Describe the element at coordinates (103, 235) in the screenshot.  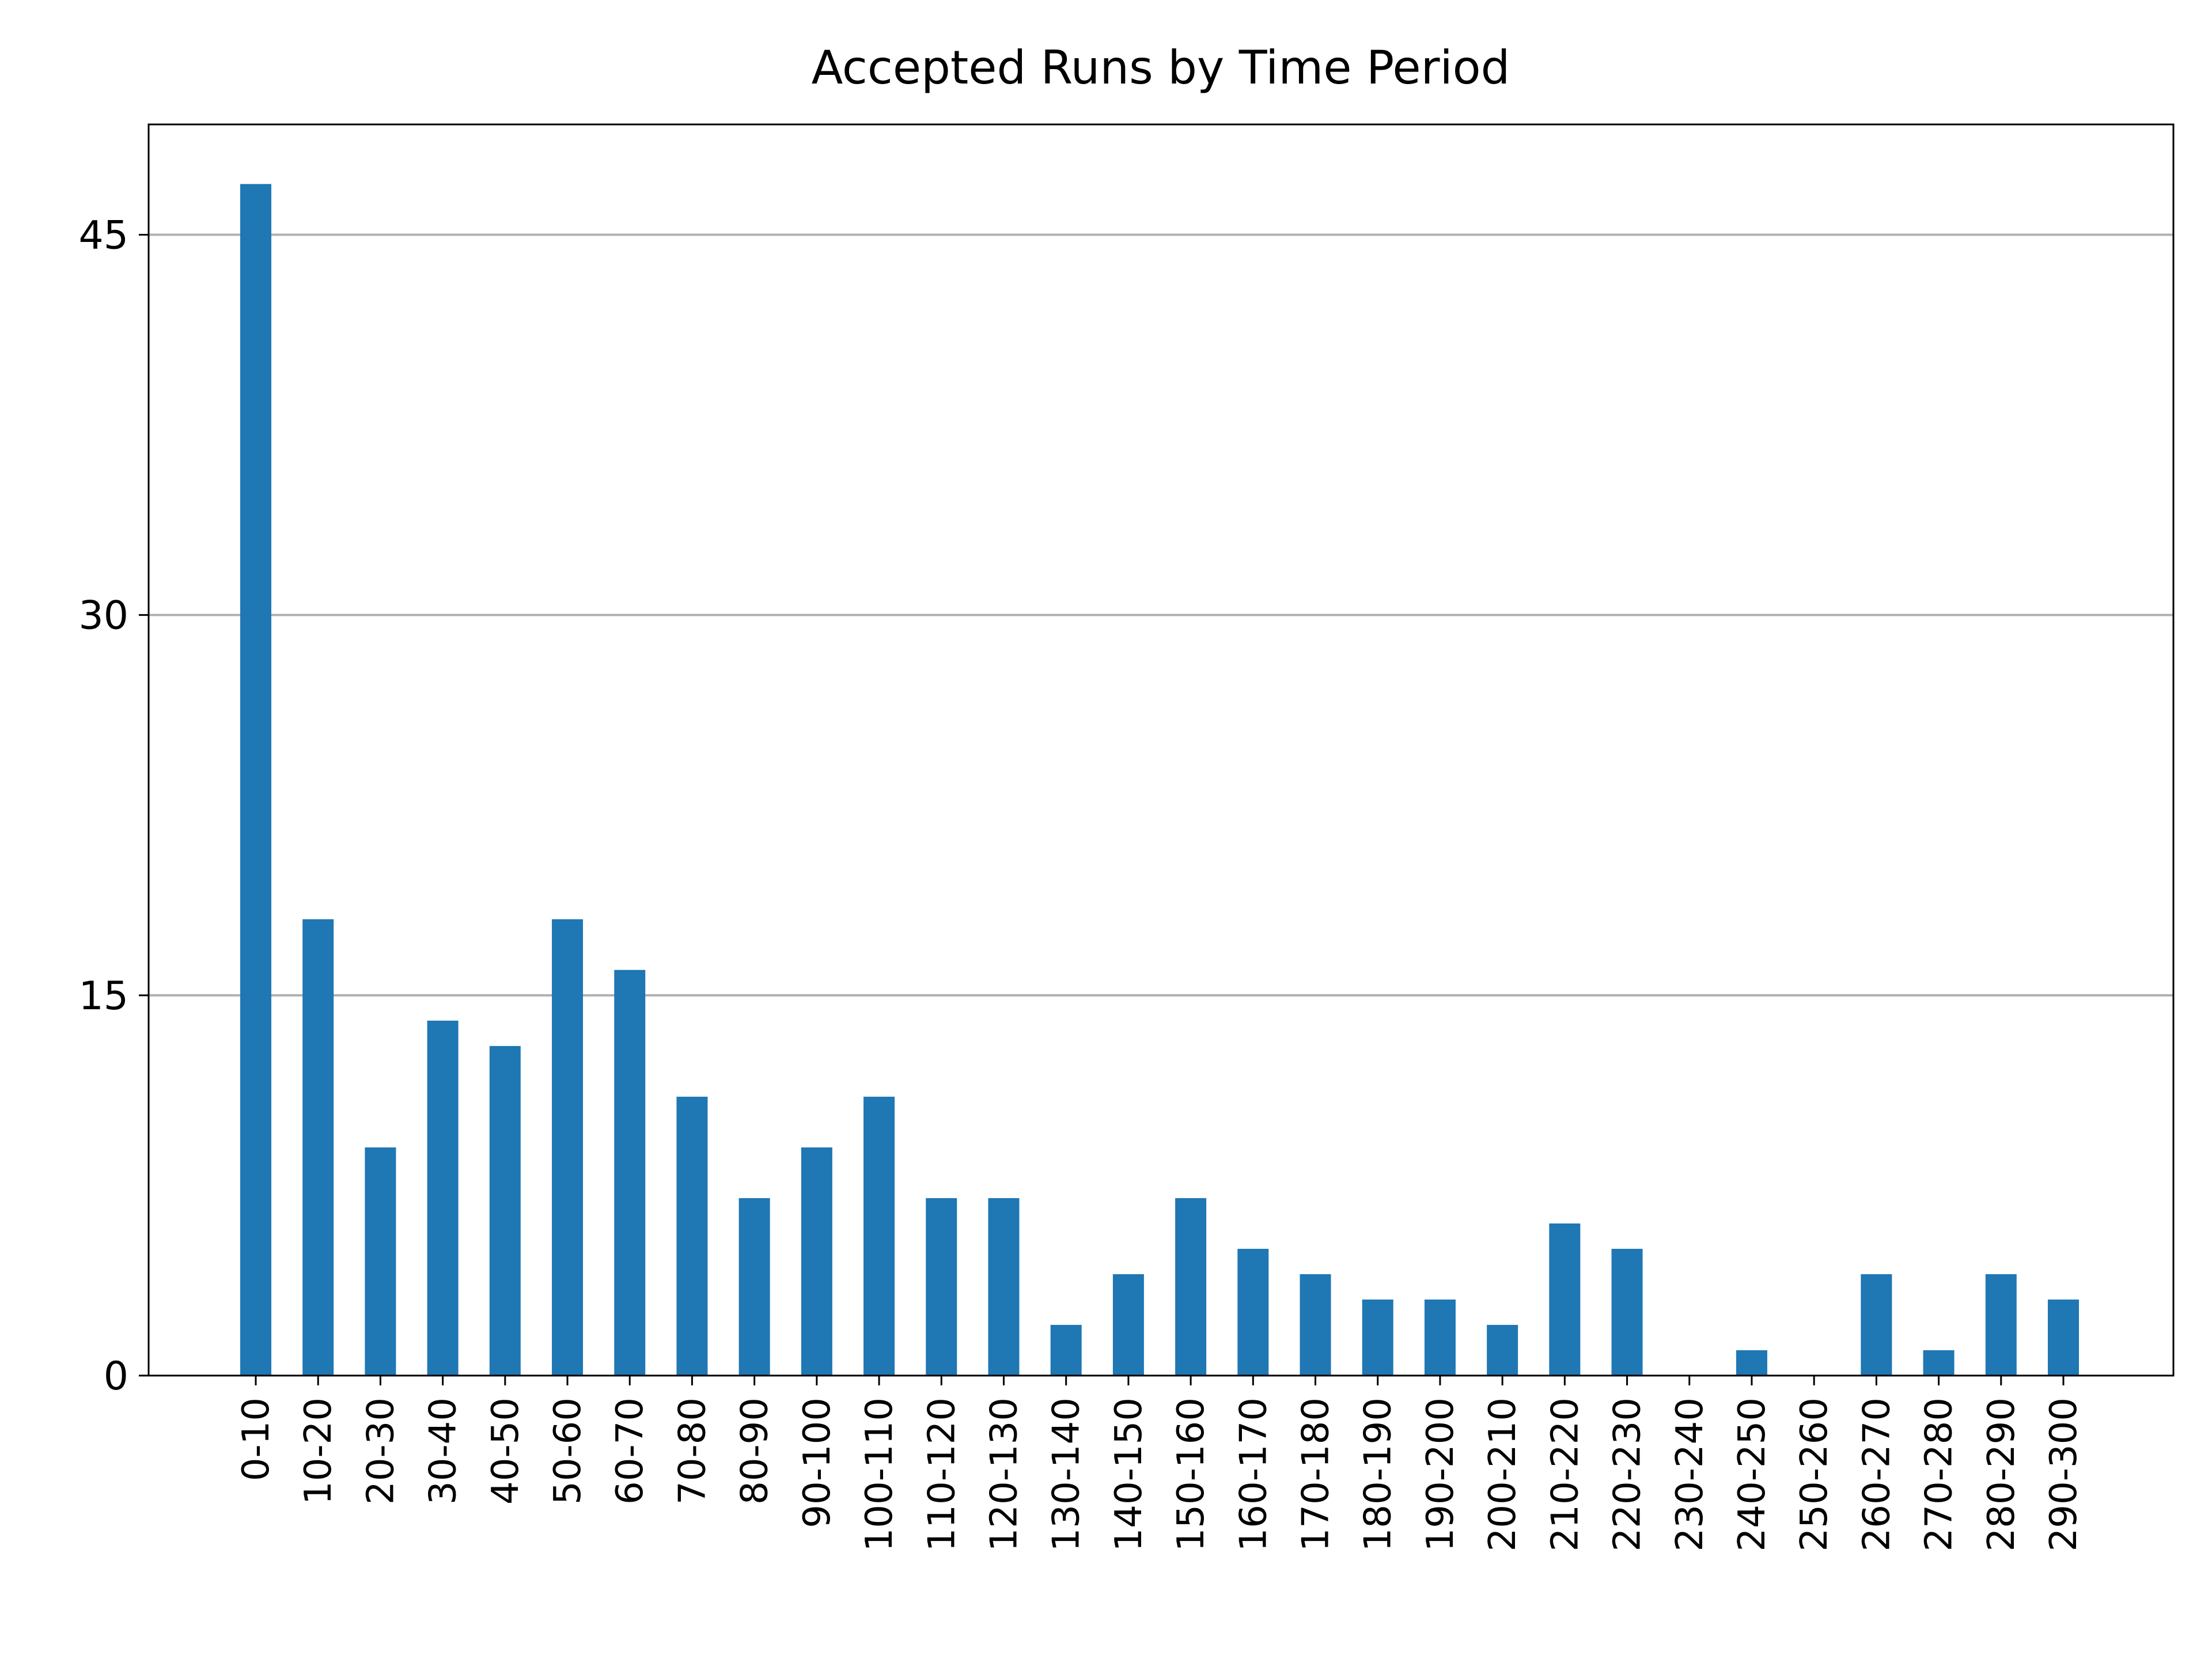
I see `y-tick-label: 45` at that location.